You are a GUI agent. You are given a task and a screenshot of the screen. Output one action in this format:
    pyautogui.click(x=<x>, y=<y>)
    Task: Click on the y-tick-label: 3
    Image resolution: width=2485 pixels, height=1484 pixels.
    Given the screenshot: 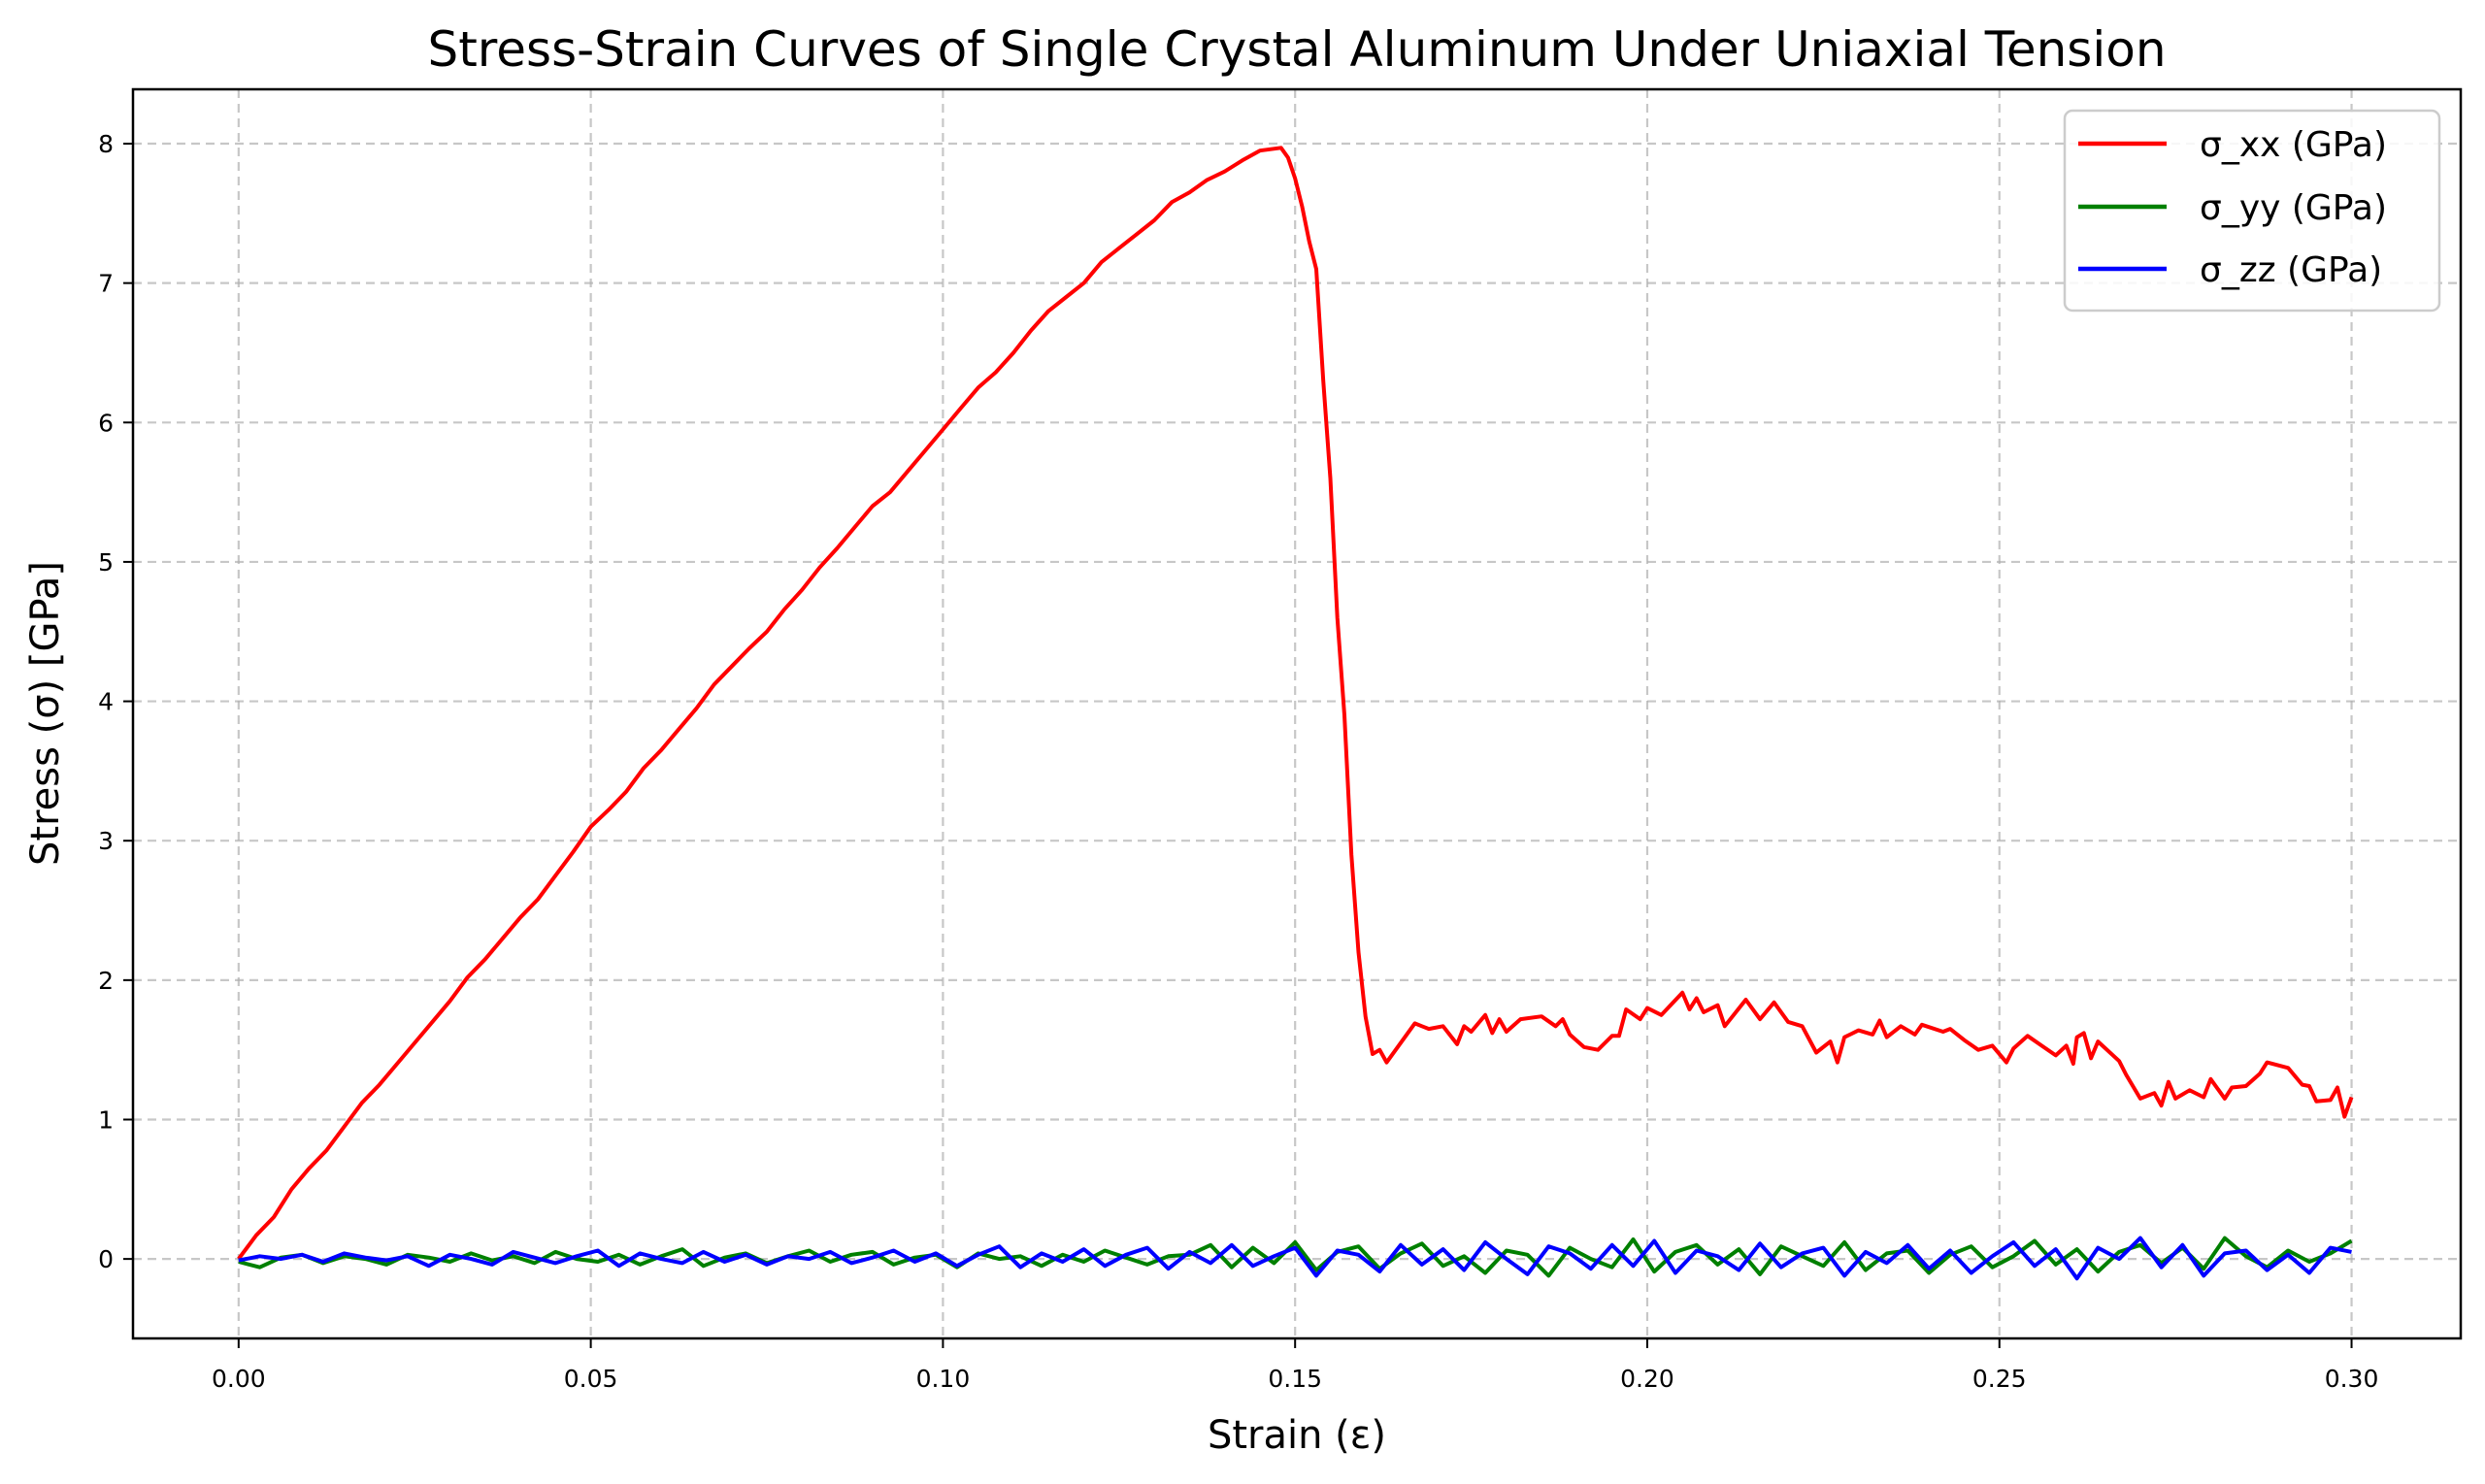 What is the action you would take?
    pyautogui.click(x=106, y=841)
    